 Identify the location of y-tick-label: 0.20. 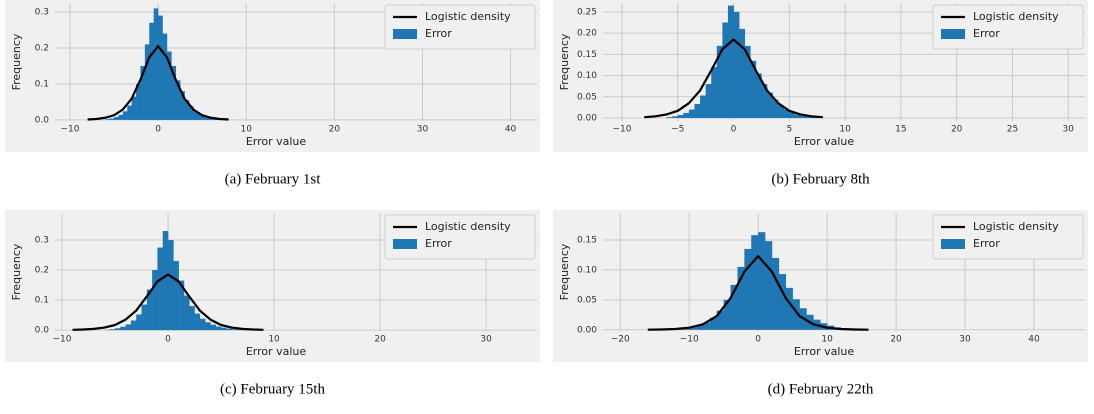
(587, 34).